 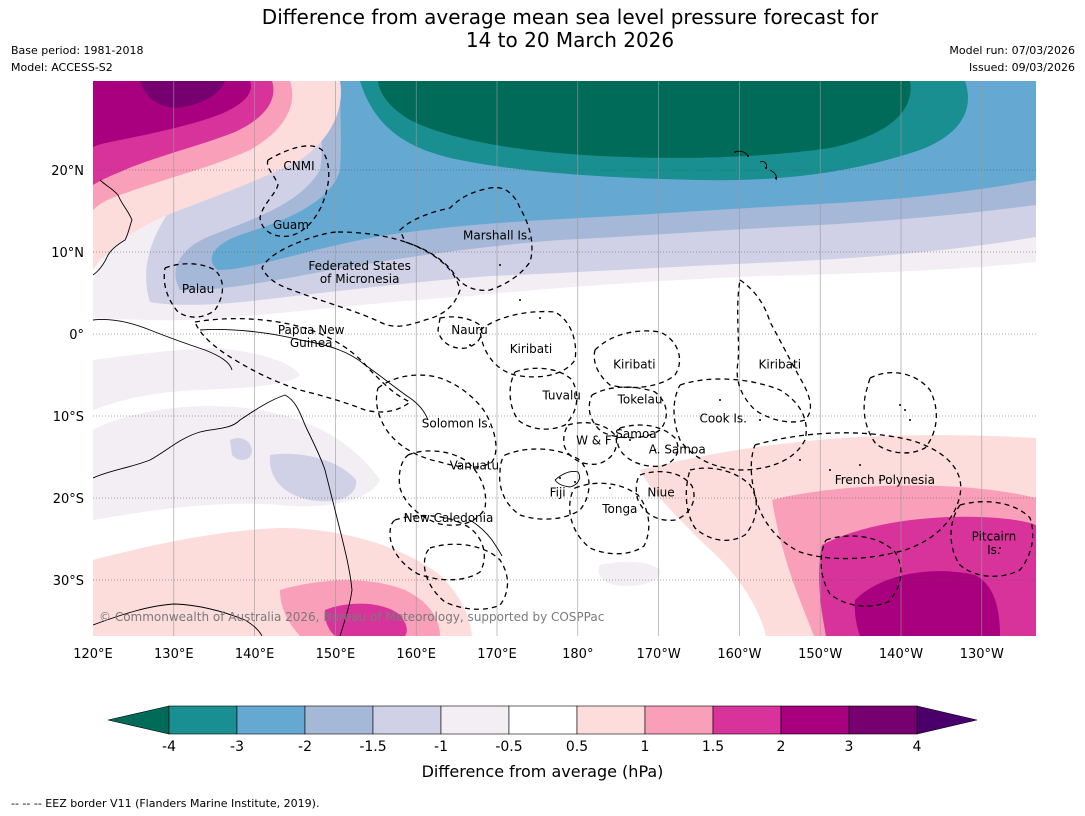 I want to click on region-label: Is., so click(x=994, y=550).